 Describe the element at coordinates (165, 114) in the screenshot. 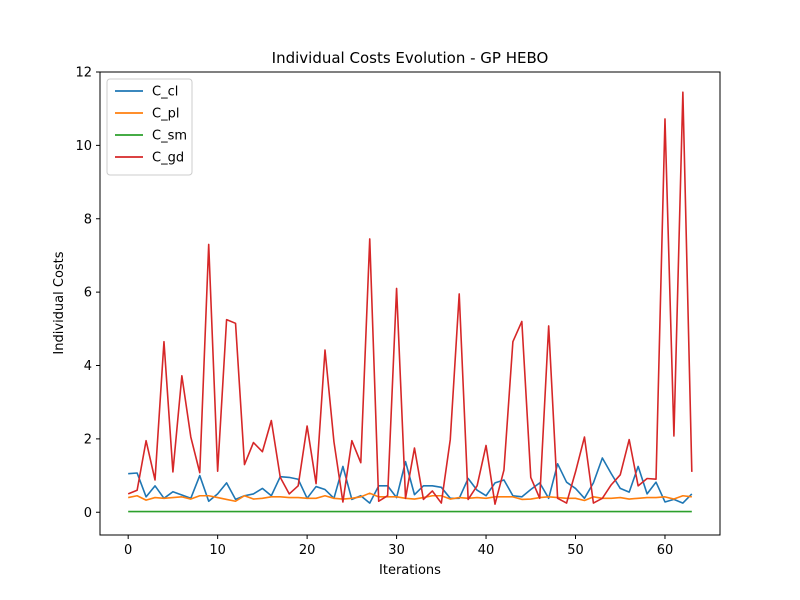

I see `legend-label-c-pl: C_pl` at that location.